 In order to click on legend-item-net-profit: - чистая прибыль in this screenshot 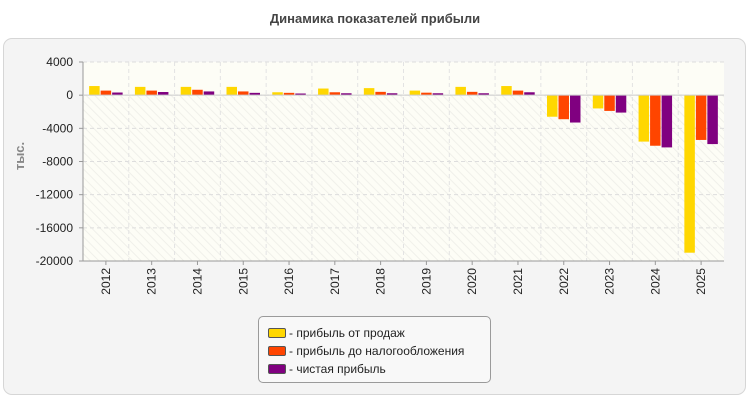, I will do `click(379, 369)`.